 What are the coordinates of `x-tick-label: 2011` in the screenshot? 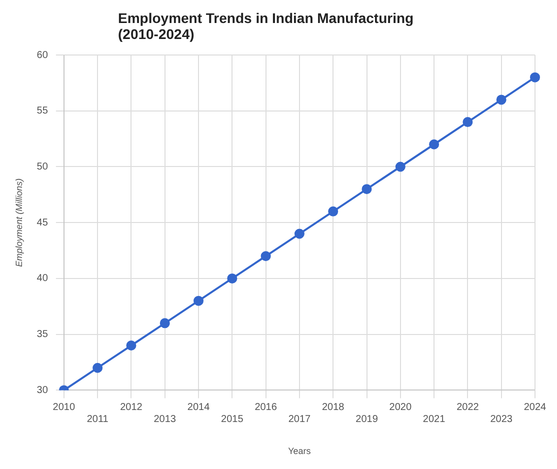 It's located at (97, 419).